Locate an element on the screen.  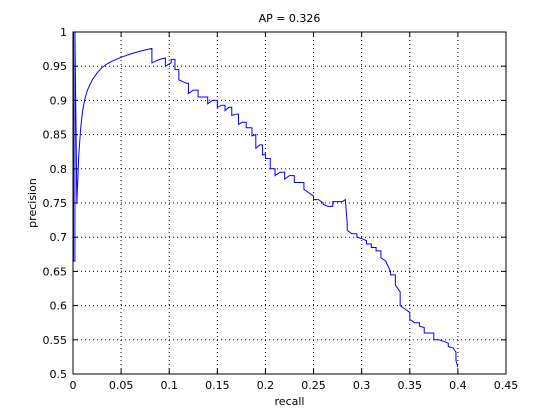
x-tick-label: 0.25 is located at coordinates (313, 385).